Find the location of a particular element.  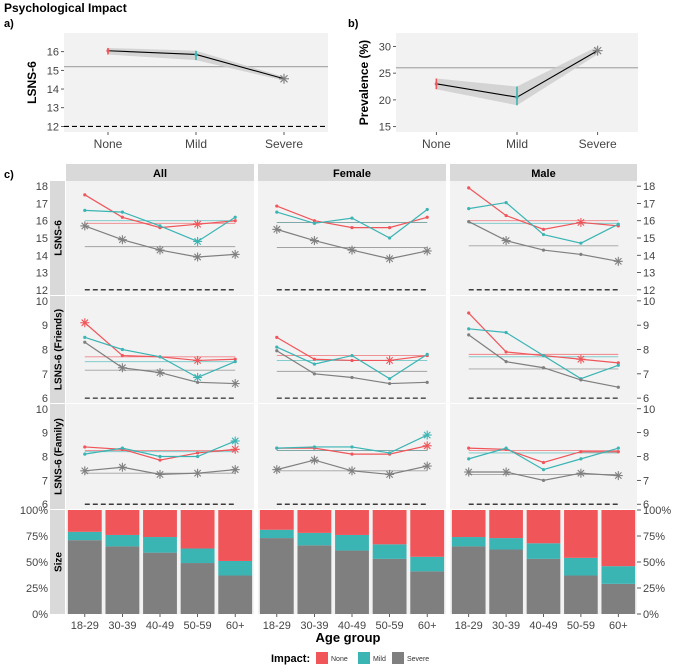

y-tick-label-right: 16 is located at coordinates (649, 222).